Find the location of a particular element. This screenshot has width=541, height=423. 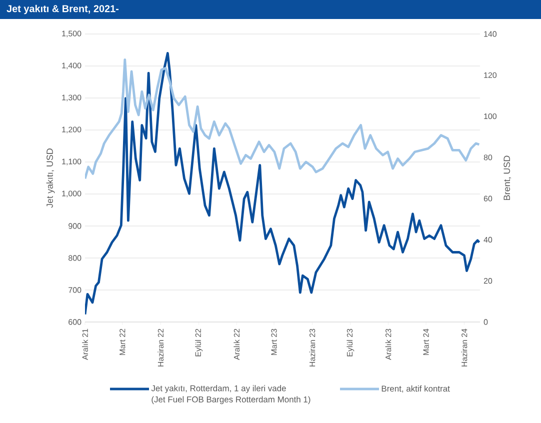

y-axis-title: Jet yakıtı, USD is located at coordinates (50, 178).